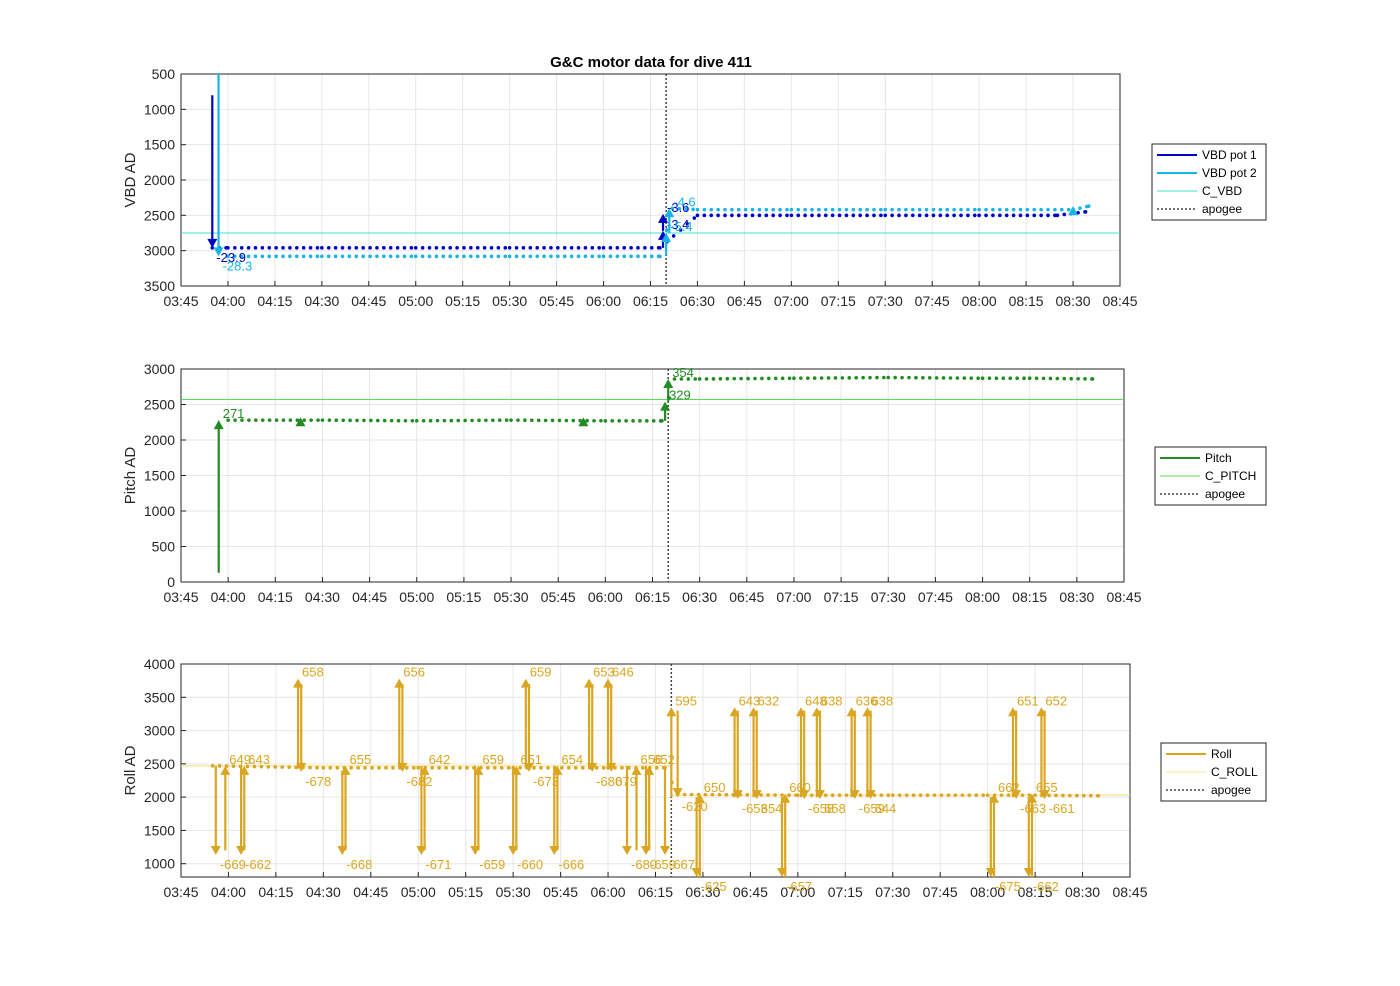 The image size is (1400, 986). I want to click on y-tick-label: 1500, so click(159, 830).